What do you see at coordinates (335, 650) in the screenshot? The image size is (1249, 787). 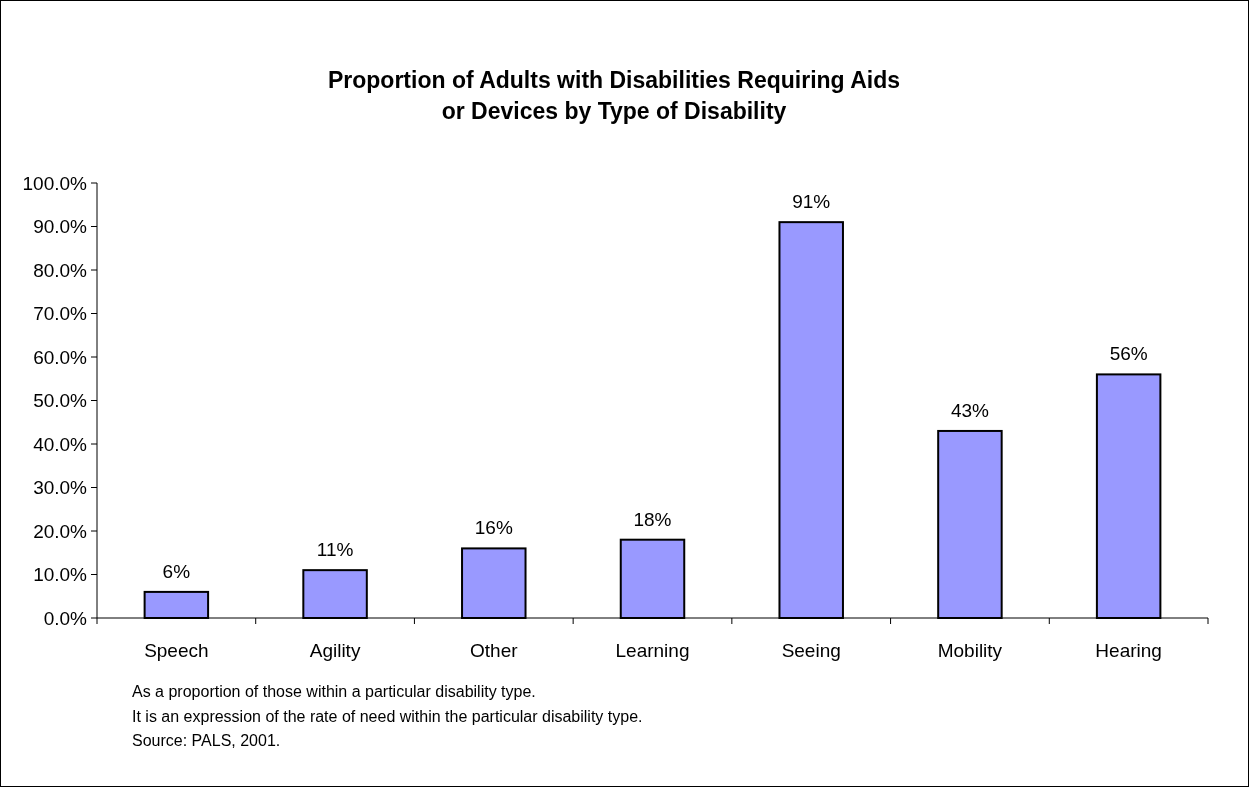 I see `x-tick-label: Agility` at bounding box center [335, 650].